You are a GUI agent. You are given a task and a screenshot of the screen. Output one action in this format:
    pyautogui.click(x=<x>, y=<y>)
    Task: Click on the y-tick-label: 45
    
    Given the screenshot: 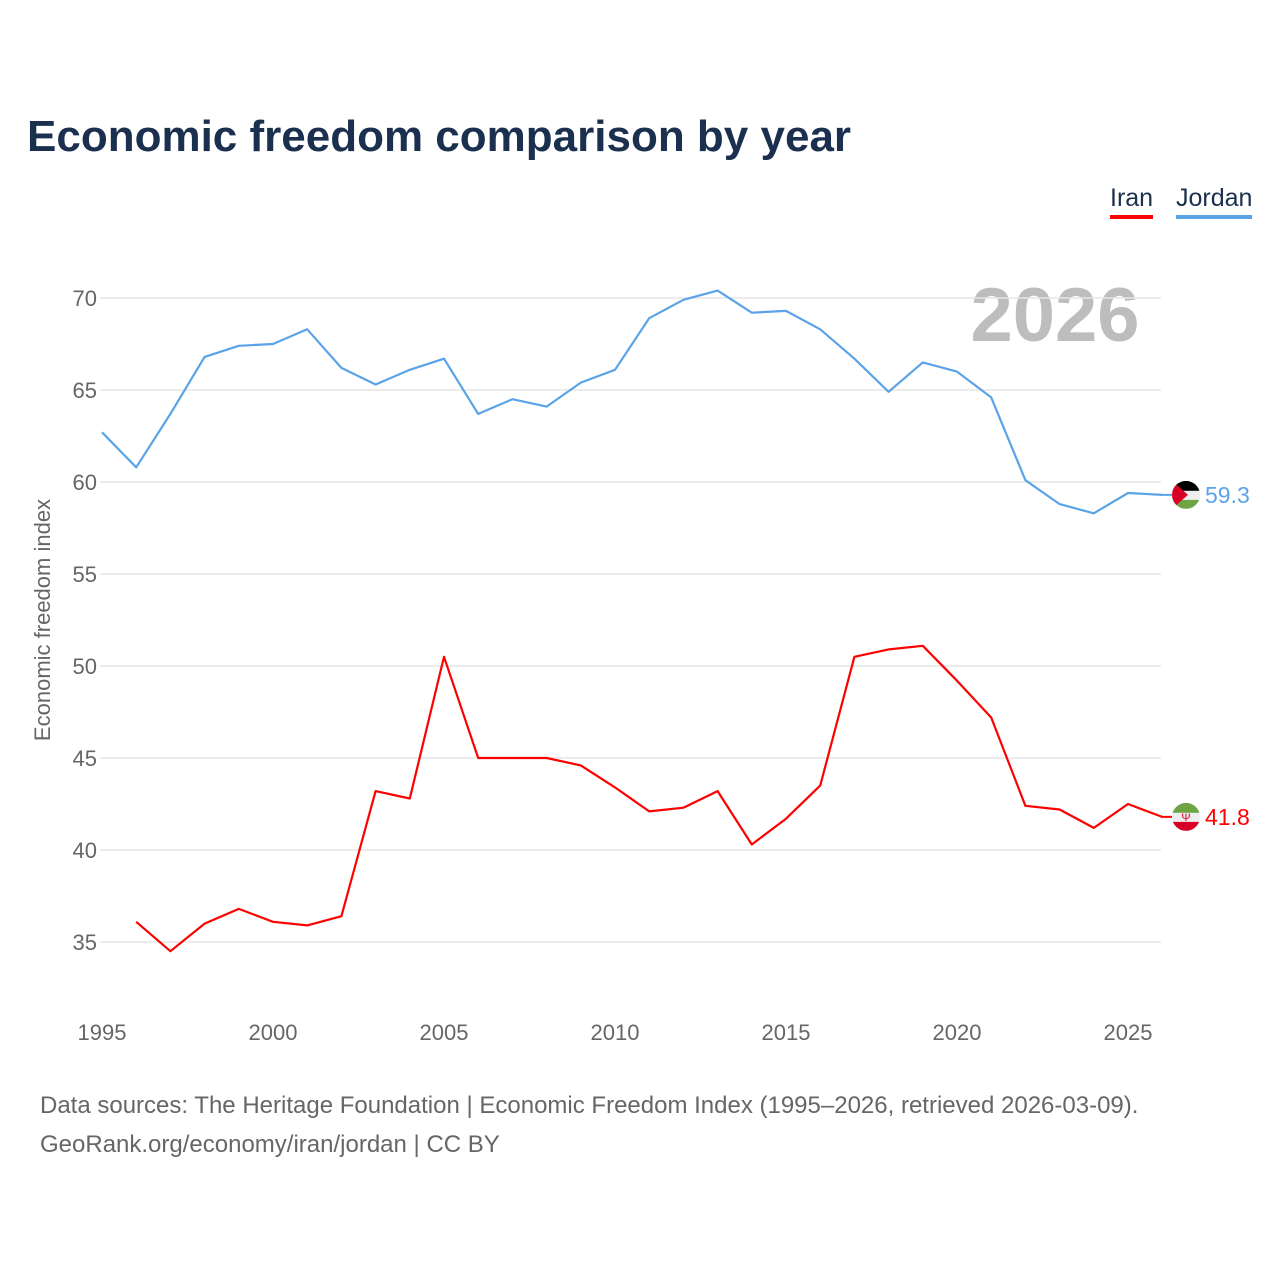 What is the action you would take?
    pyautogui.click(x=85, y=758)
    